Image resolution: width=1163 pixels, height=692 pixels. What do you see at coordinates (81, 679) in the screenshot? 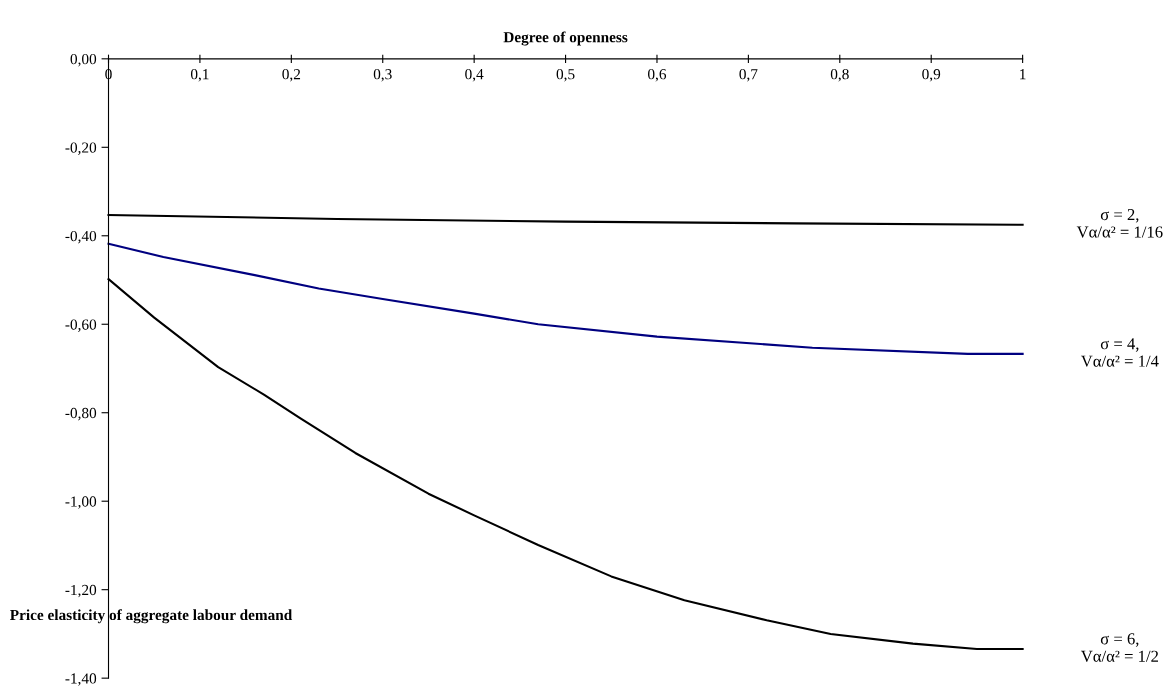
I see `y-tick-label: -1,40` at bounding box center [81, 679].